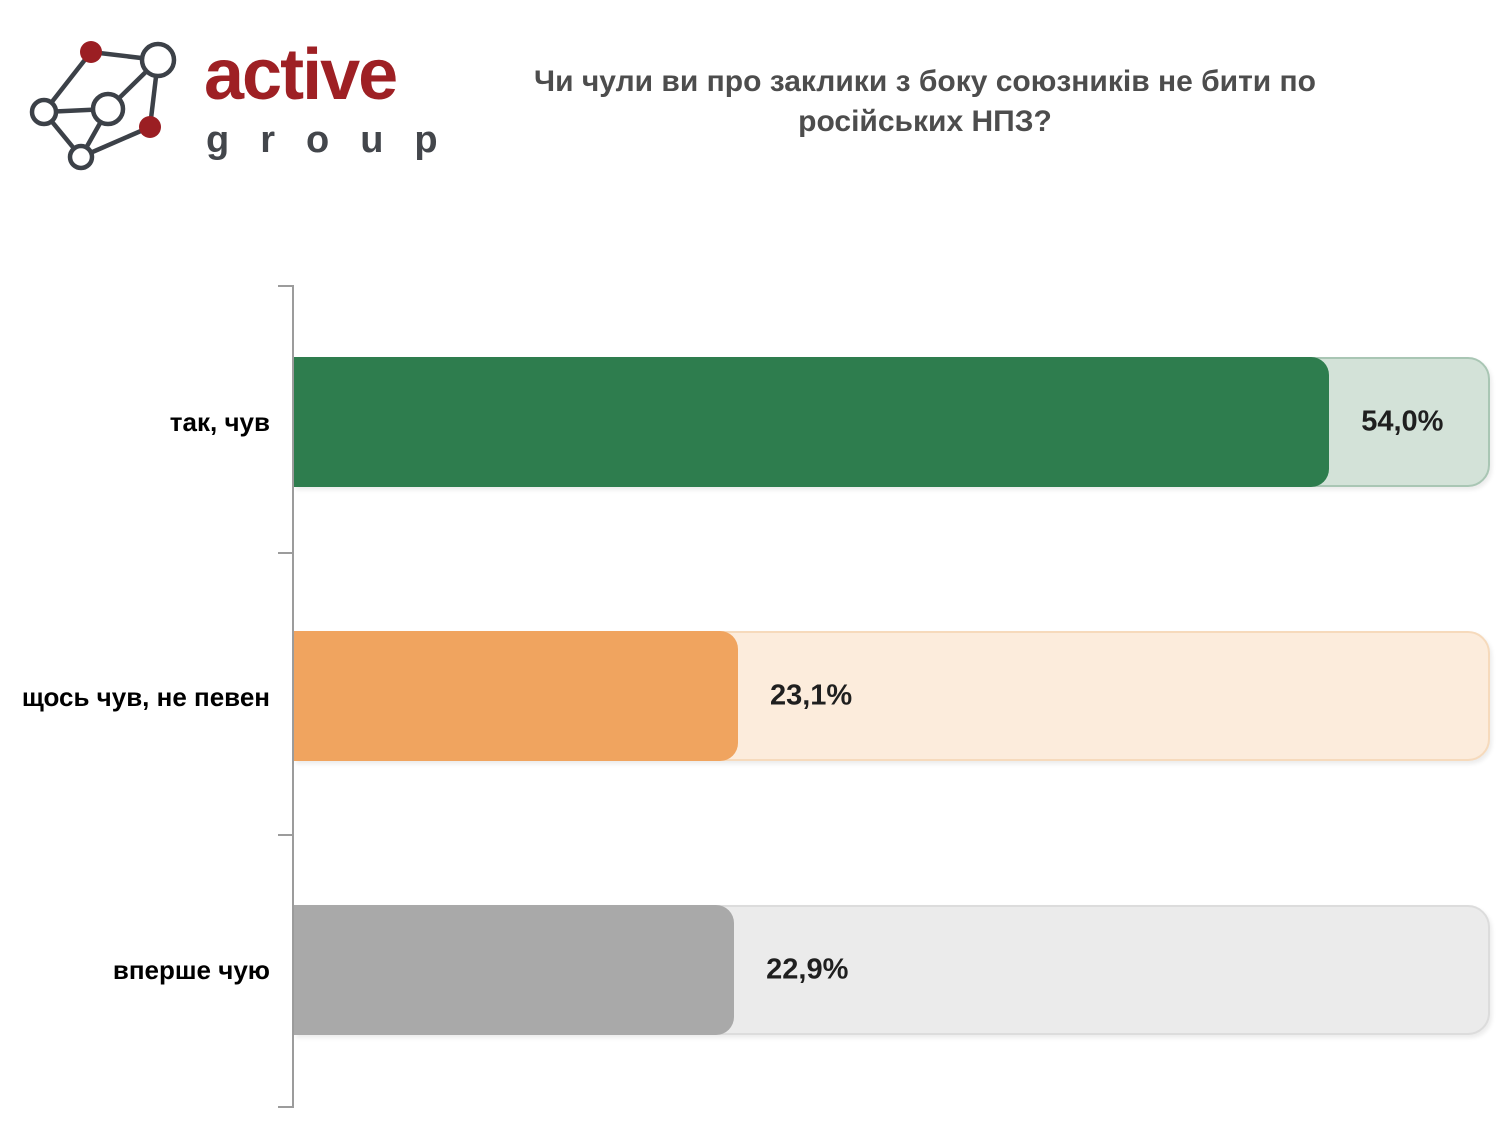 The height and width of the screenshot is (1125, 1500). I want to click on bar-value: 23,1%, so click(811, 695).